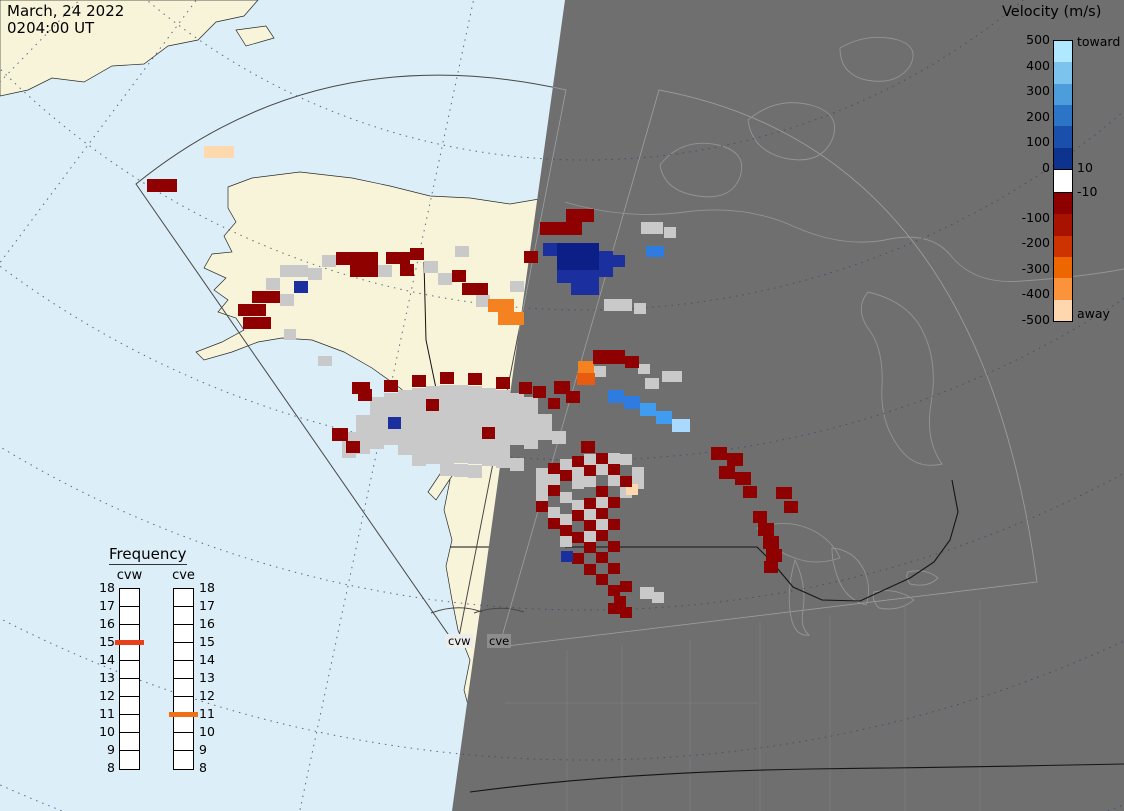 This screenshot has width=1124, height=811. I want to click on frequency-tick: 8, so click(203, 767).